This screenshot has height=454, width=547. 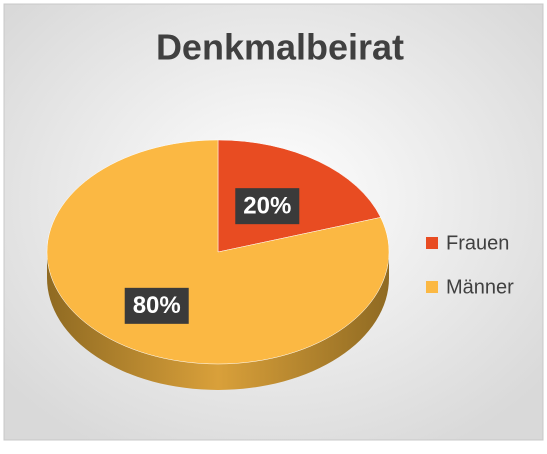 I want to click on chart-title: Denkmalbeirat, so click(x=280, y=47).